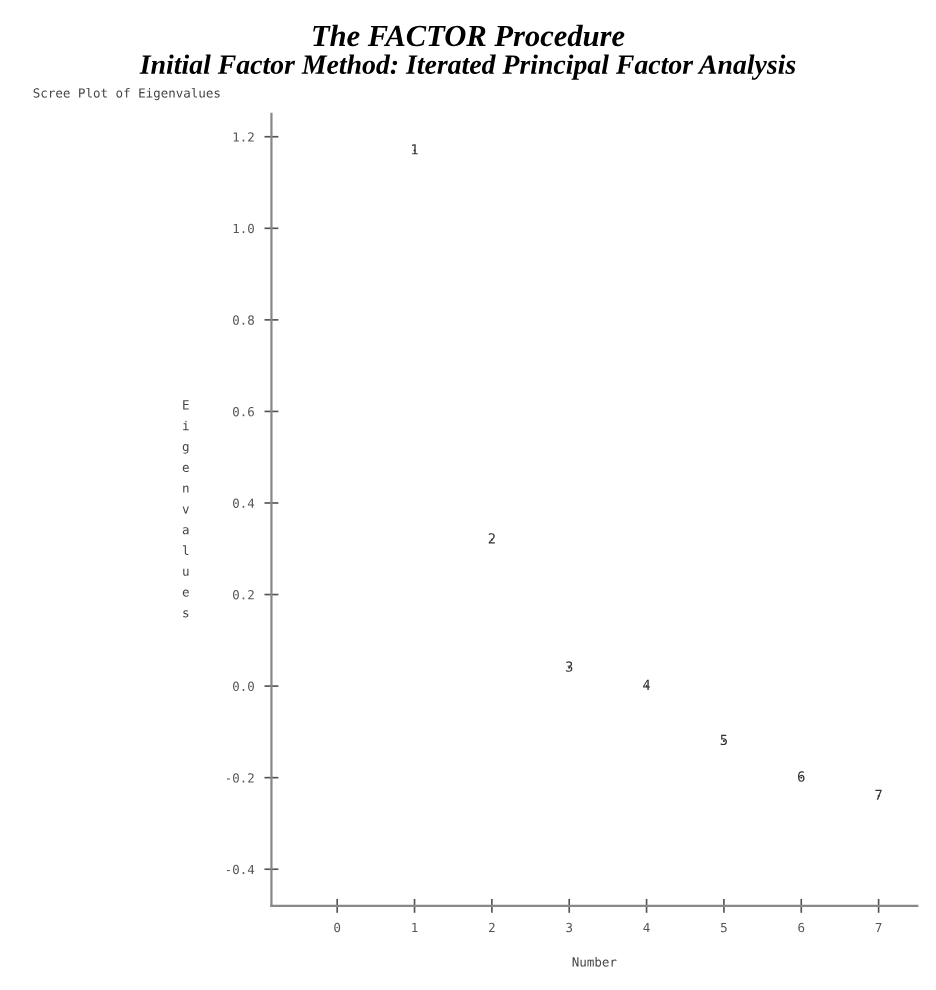  I want to click on chart-title: The FACTOR Procedure, so click(469, 35).